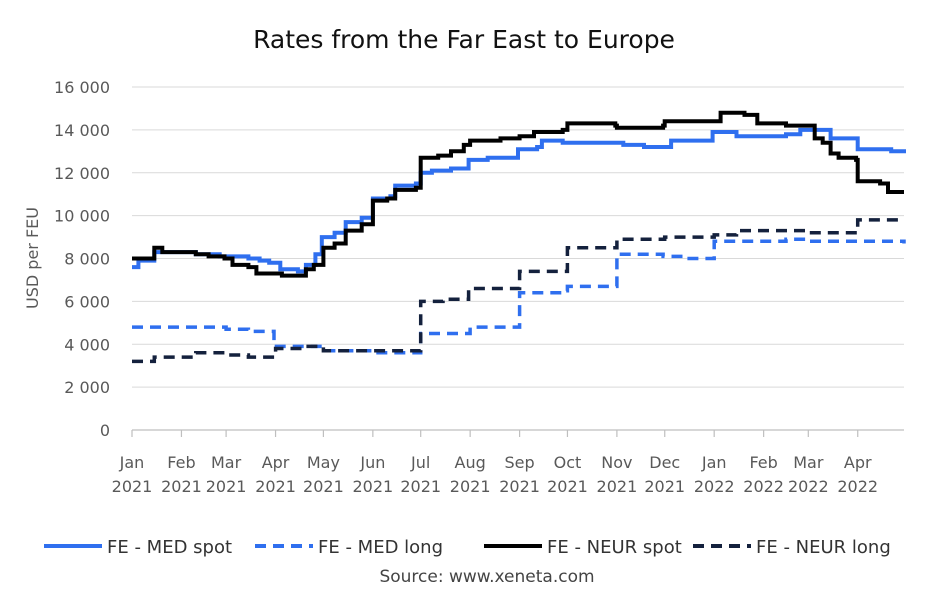  I want to click on y-tick-label: 2 000, so click(87, 387).